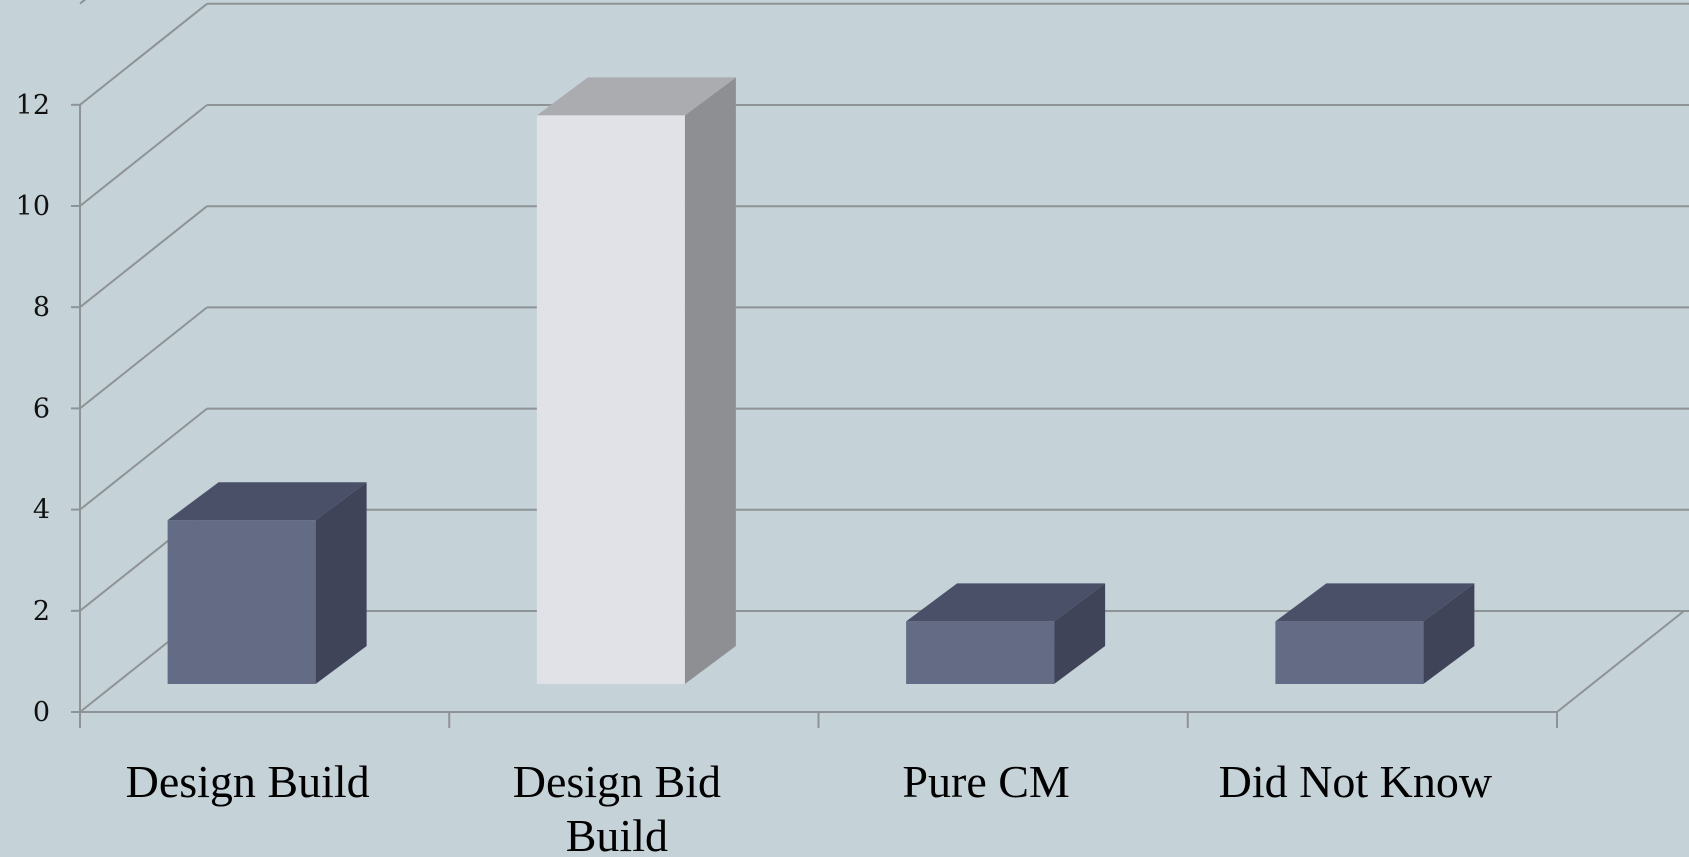  What do you see at coordinates (41, 712) in the screenshot?
I see `y-tick-label: 0` at bounding box center [41, 712].